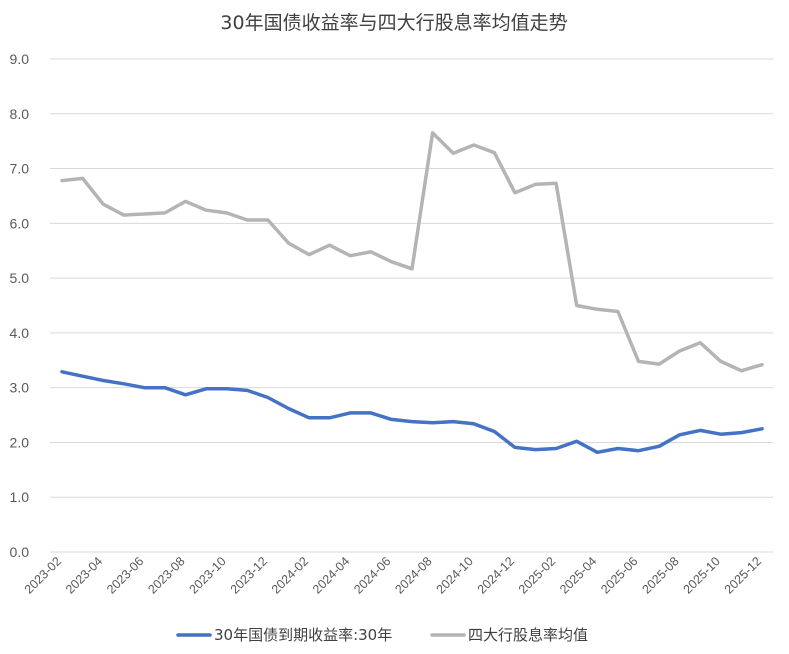  Describe the element at coordinates (43, 575) in the screenshot. I see `x-tick-label: 2023-02` at that location.